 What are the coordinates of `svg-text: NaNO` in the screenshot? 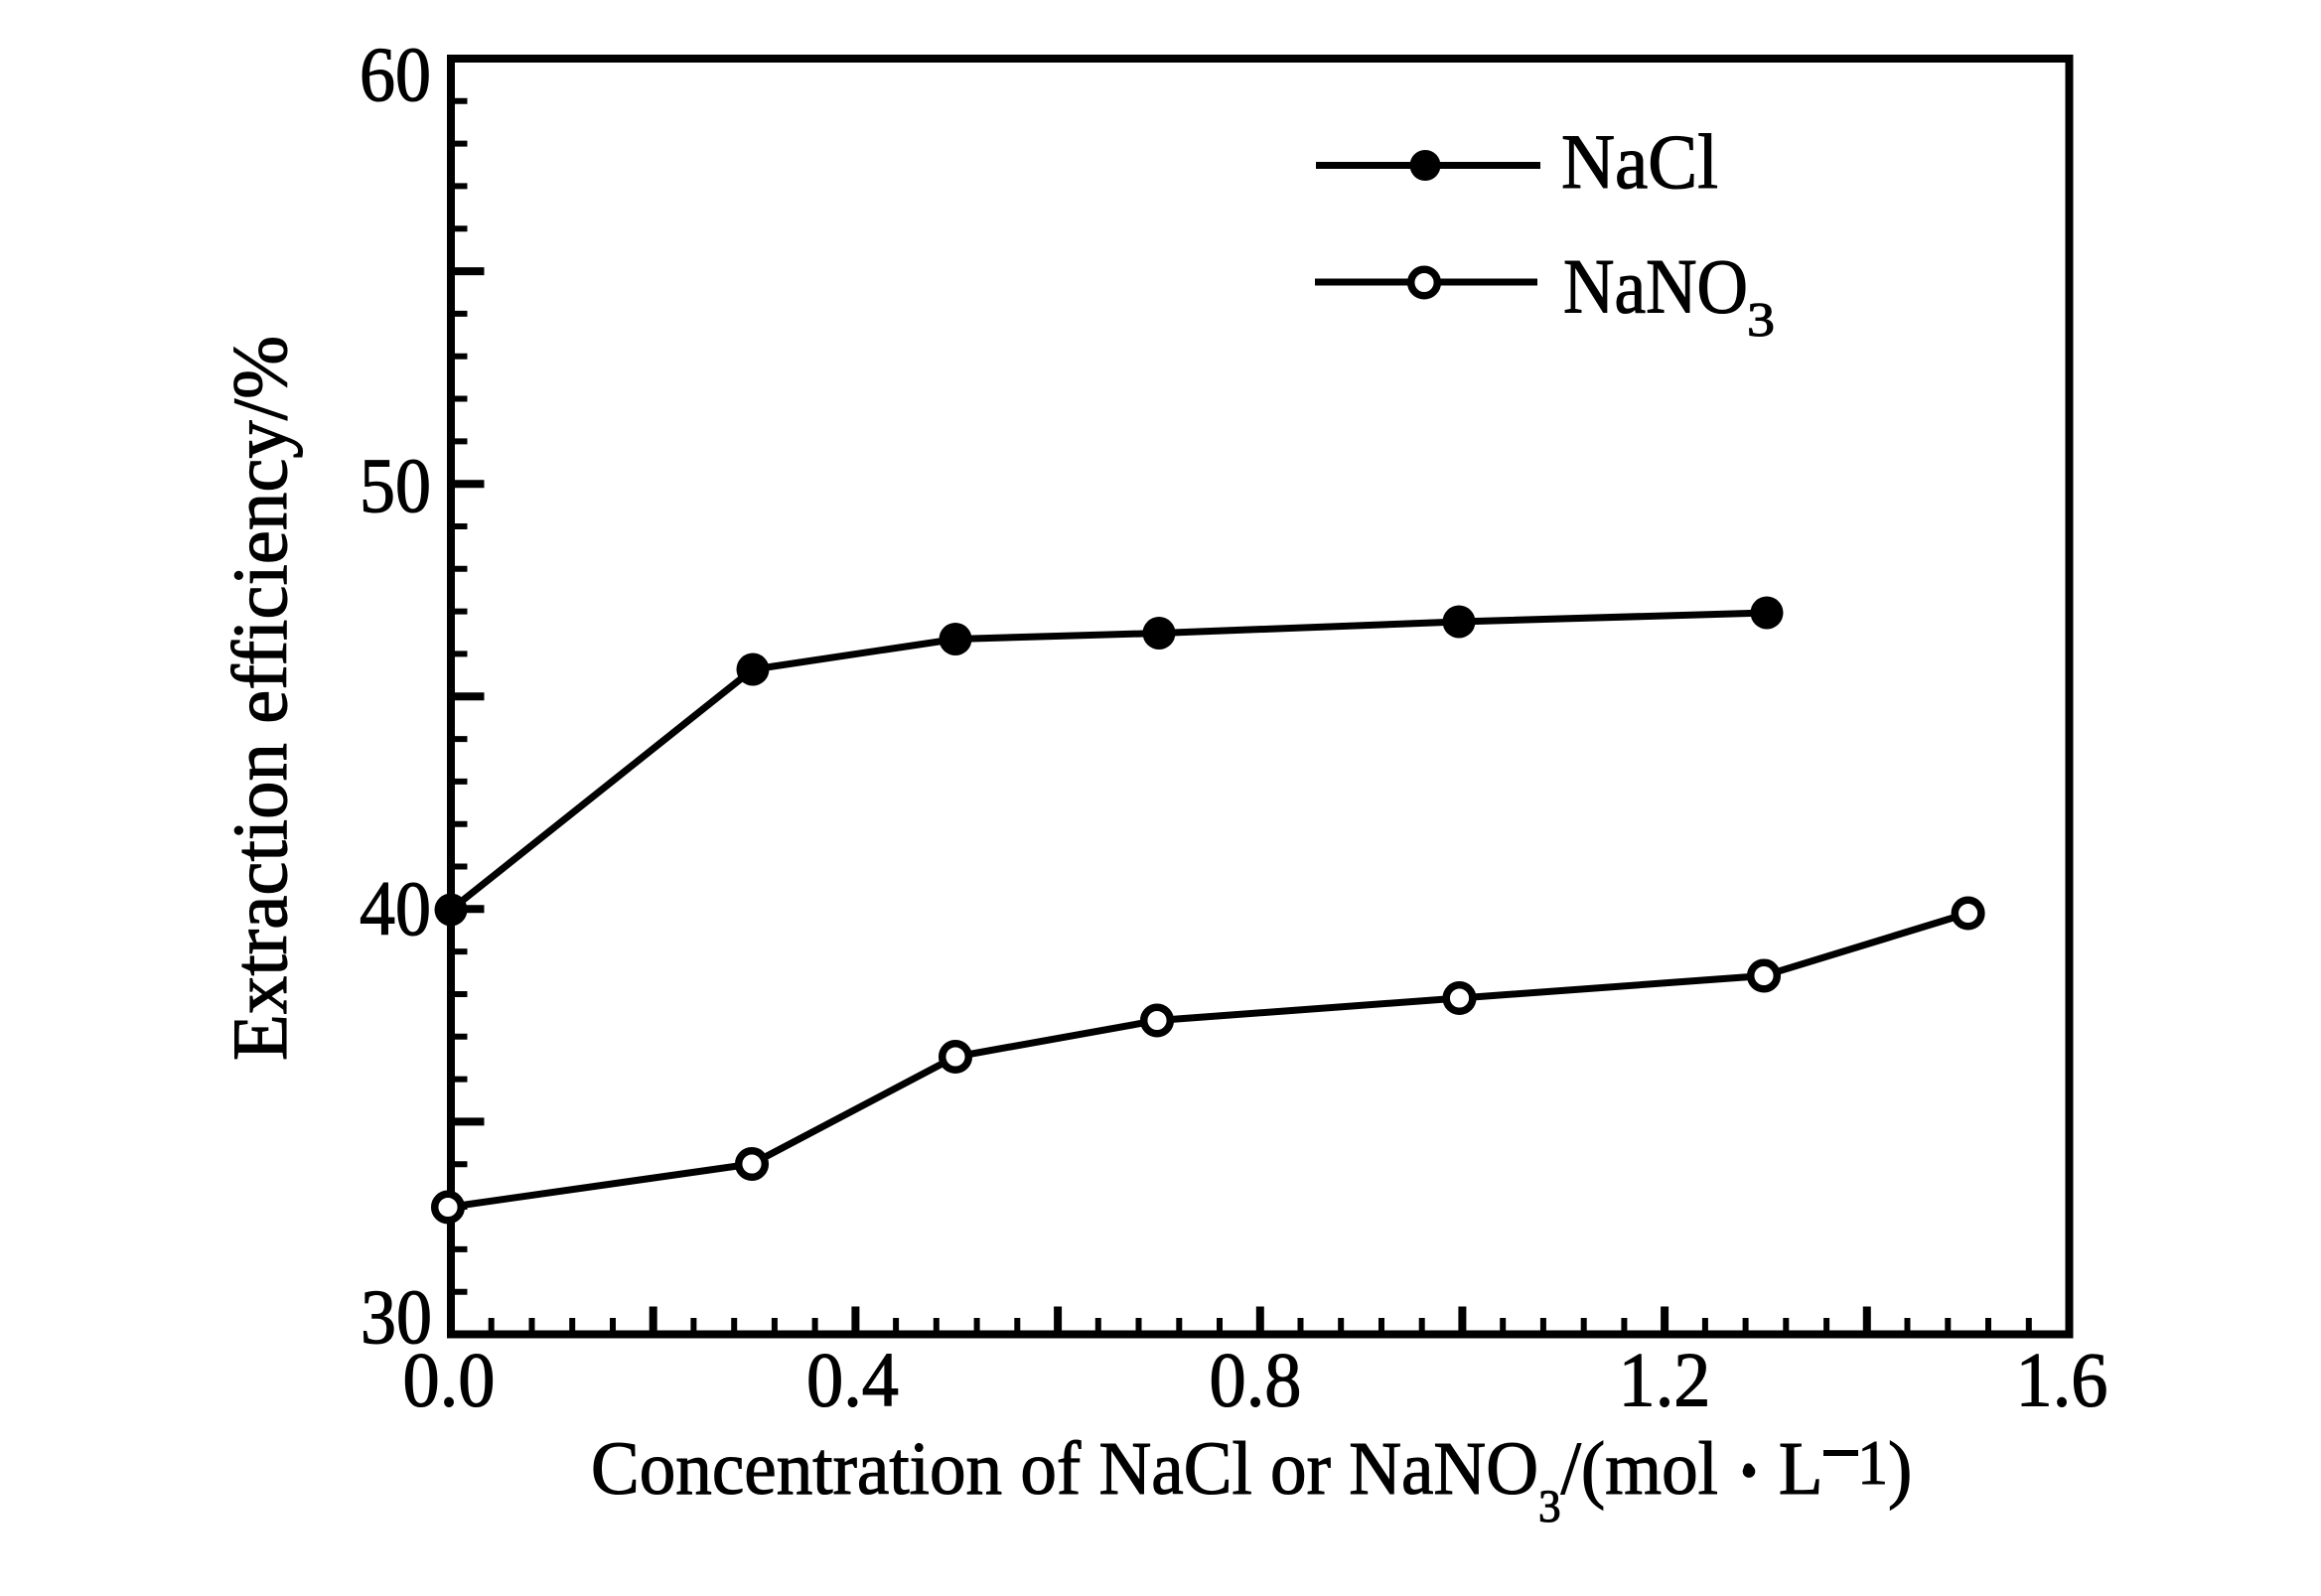 It's located at (1655, 287).